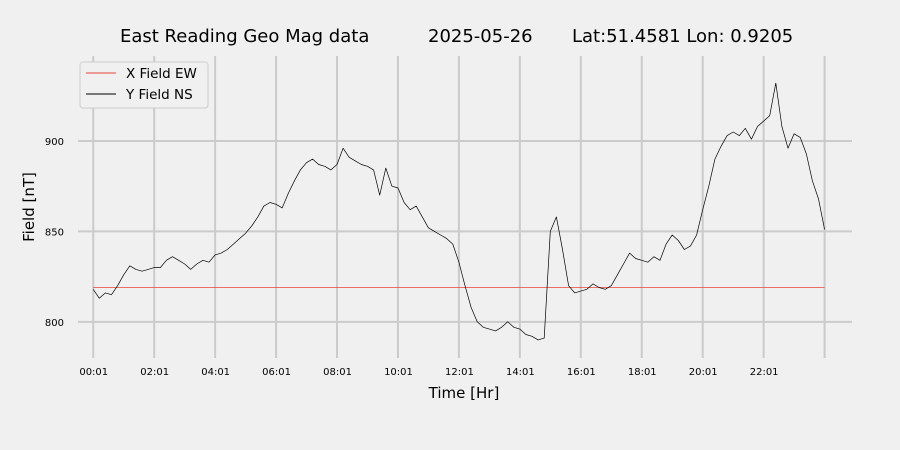 This screenshot has width=900, height=450. I want to click on x-tick-label-0: 00:01, so click(93, 372).